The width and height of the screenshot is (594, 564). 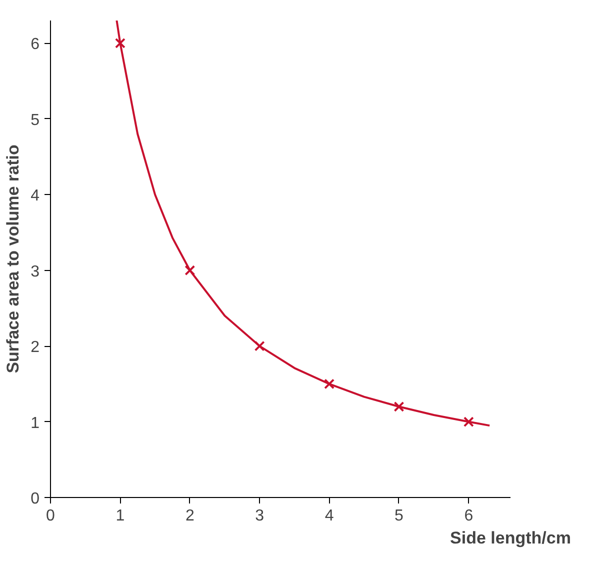 I want to click on y-tick-label: 5, so click(x=35, y=120).